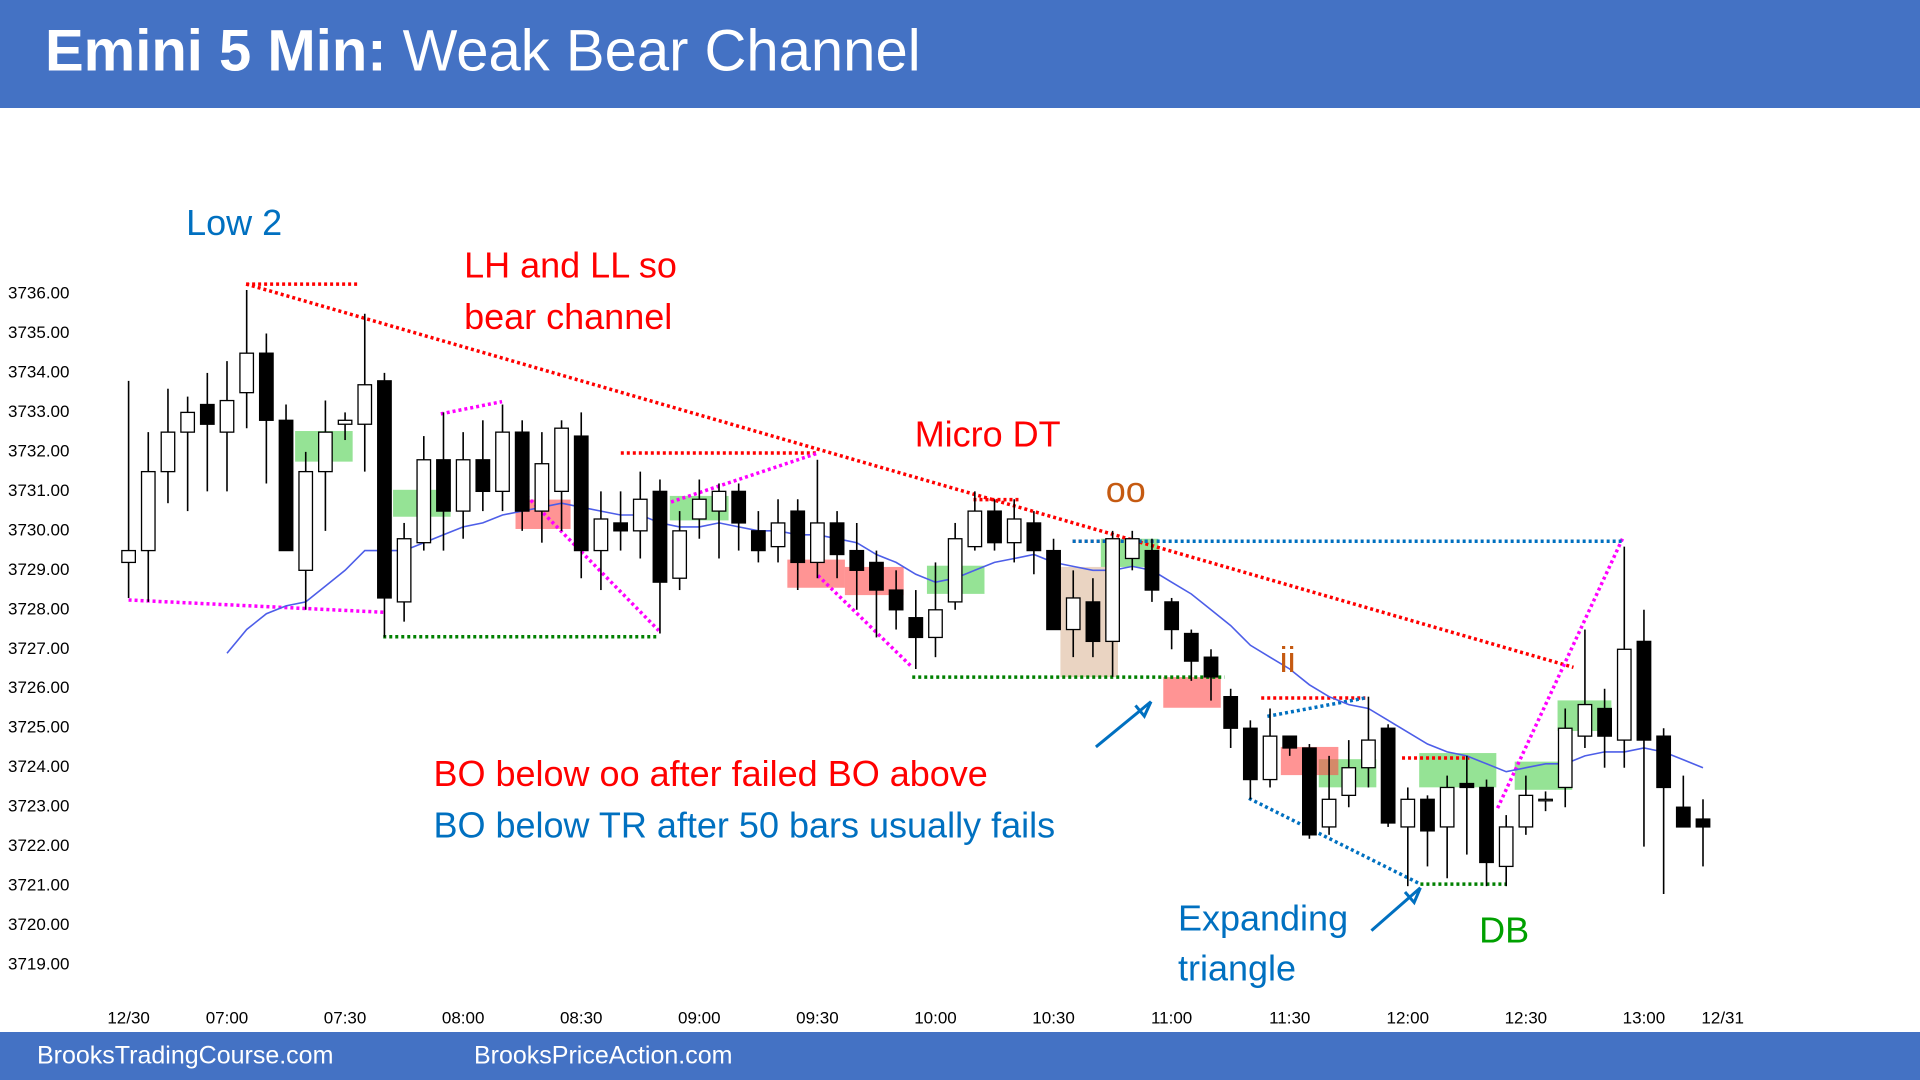 The width and height of the screenshot is (1920, 1080). What do you see at coordinates (1263, 917) in the screenshot?
I see `annotation: Expanding` at bounding box center [1263, 917].